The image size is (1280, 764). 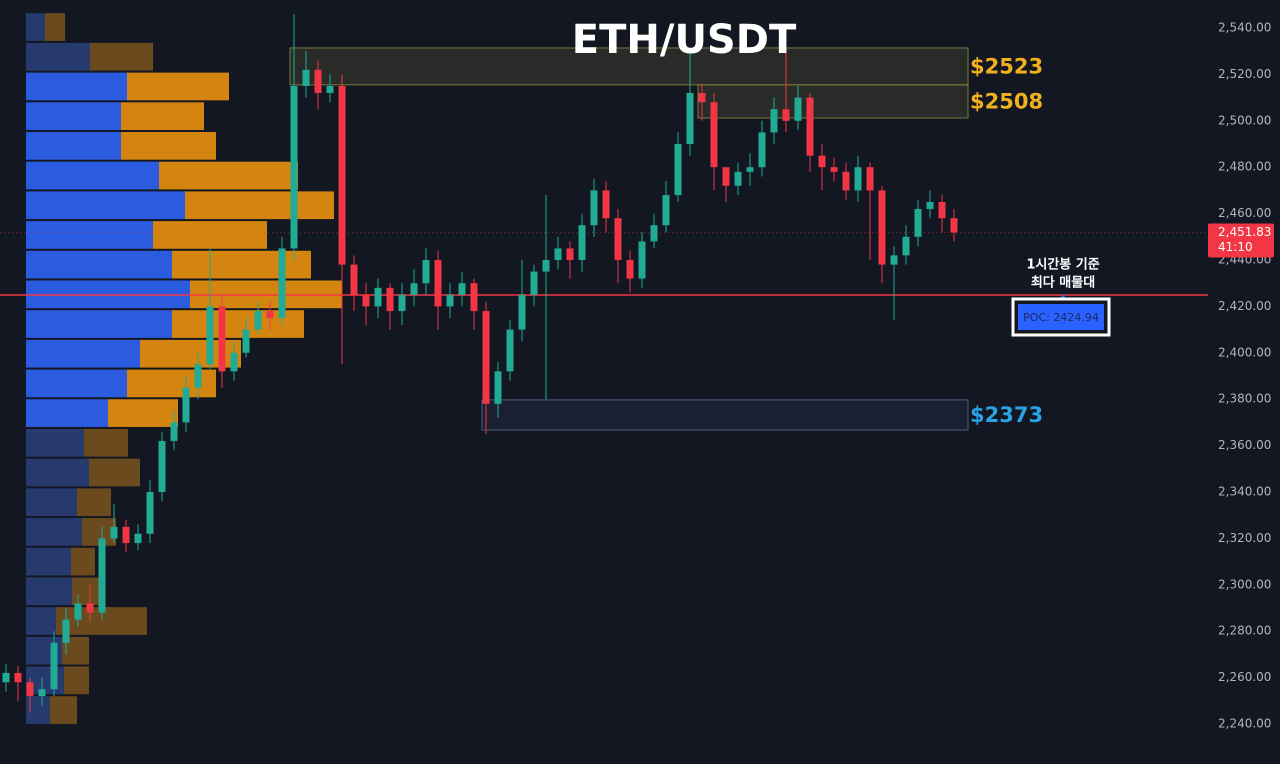 I want to click on y-tick-label: 2,260.00, so click(x=1244, y=677).